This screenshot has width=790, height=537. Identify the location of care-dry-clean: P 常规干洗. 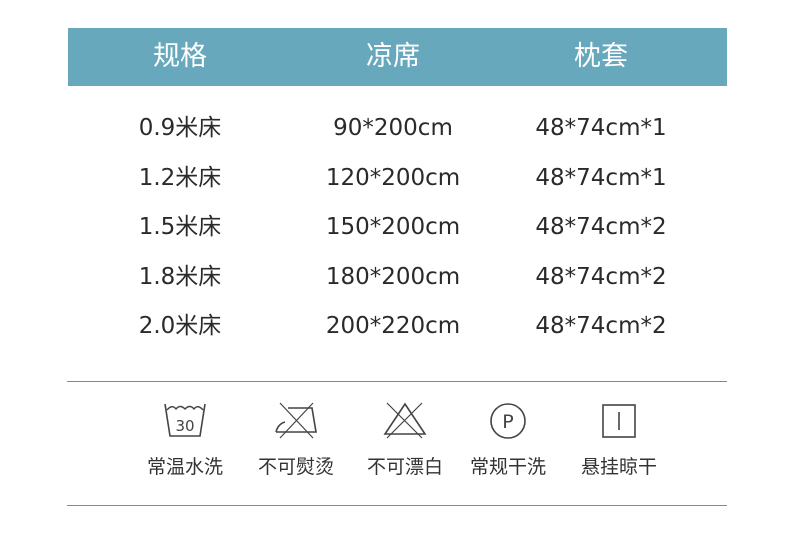
(508, 439).